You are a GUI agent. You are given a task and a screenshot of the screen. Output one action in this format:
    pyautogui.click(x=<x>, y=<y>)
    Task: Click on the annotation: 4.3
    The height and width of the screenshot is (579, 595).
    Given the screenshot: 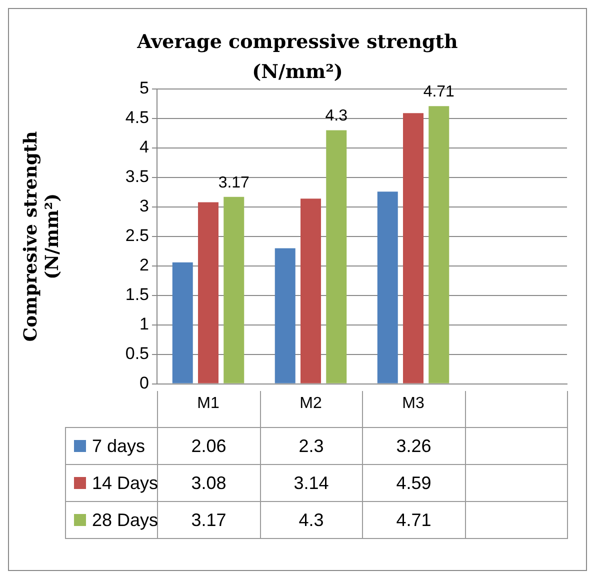 What is the action you would take?
    pyautogui.click(x=336, y=116)
    